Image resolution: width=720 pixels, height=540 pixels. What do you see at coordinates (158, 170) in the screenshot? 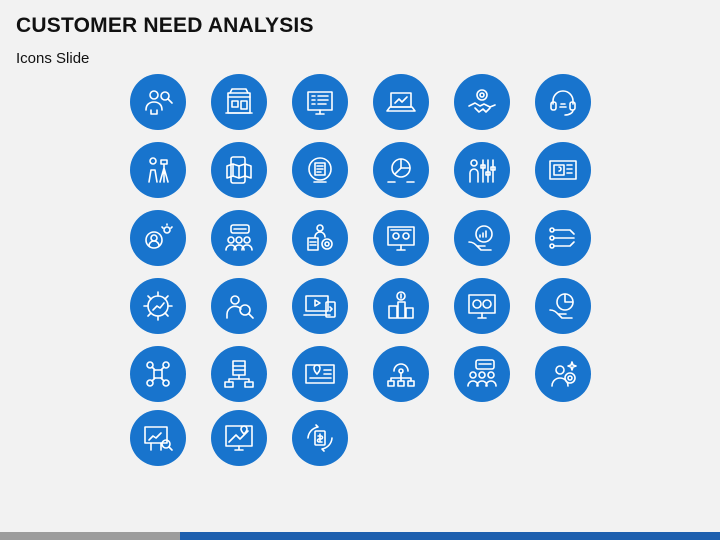
I see `surveyor-icon` at bounding box center [158, 170].